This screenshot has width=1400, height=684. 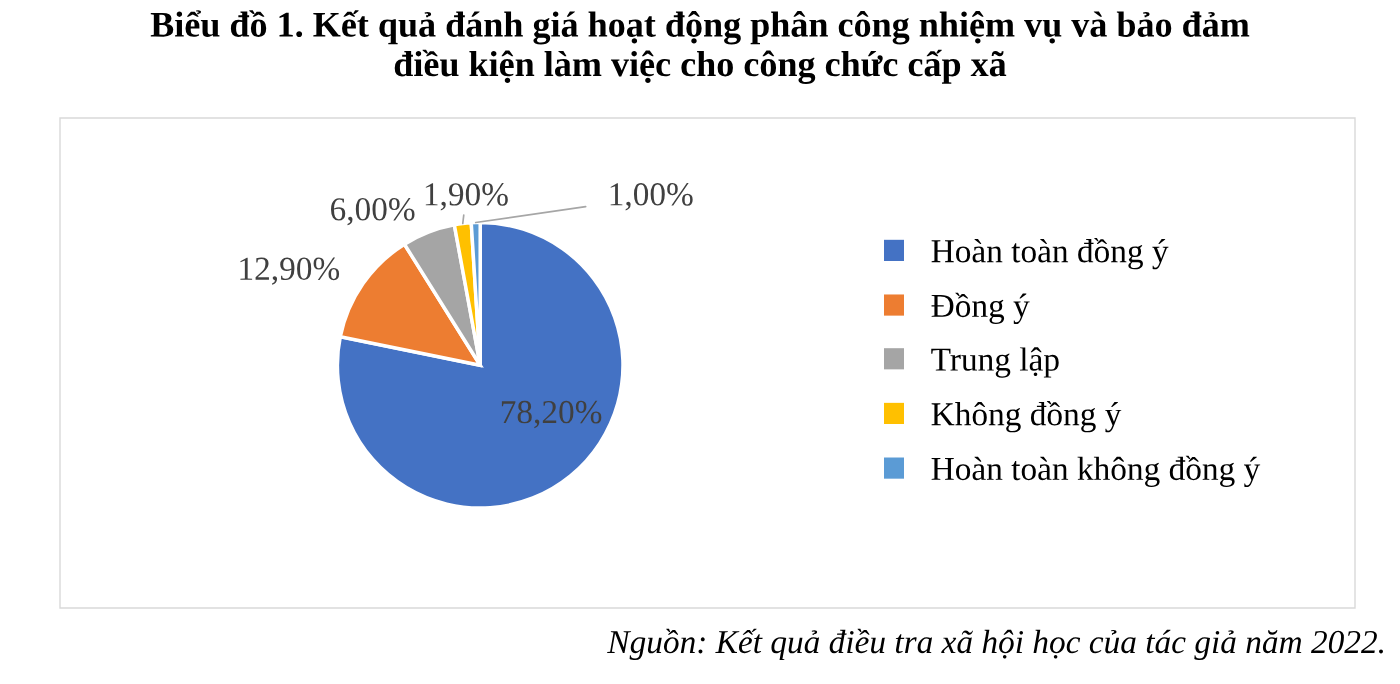 I want to click on legend-label: Trung lập, so click(x=995, y=362).